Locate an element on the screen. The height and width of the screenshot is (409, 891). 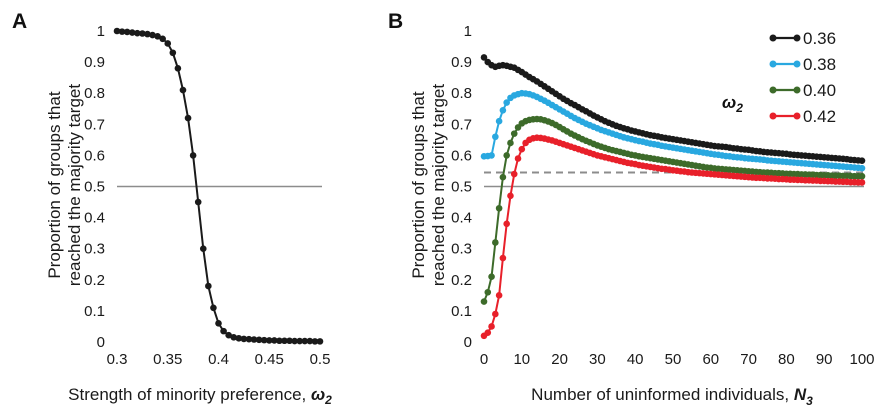
panel-a-xlabel-text: Strength of minority preference, is located at coordinates (189, 394).